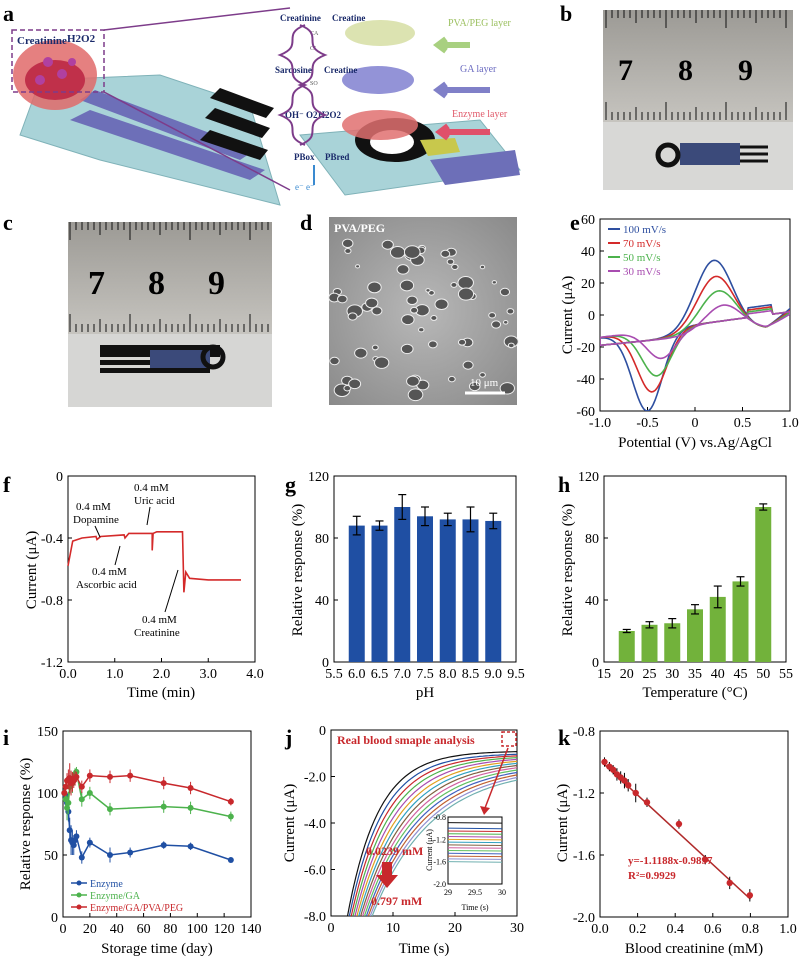 The width and height of the screenshot is (800, 962). What do you see at coordinates (55, 80) in the screenshot?
I see `enzyme-blob-inner` at bounding box center [55, 80].